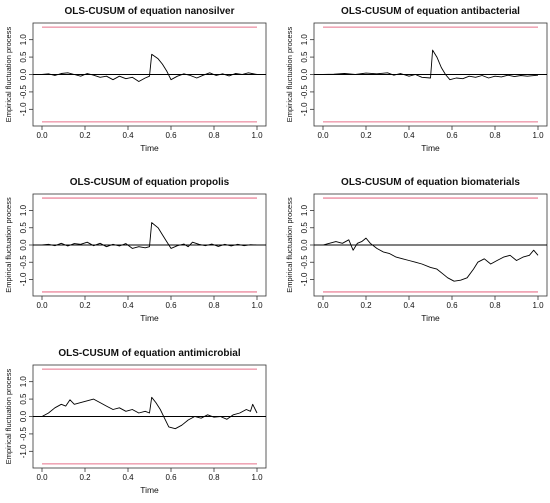 This screenshot has width=550, height=503. What do you see at coordinates (150, 182) in the screenshot?
I see `chart-title: OLS-CUSUM of equation propolis` at bounding box center [150, 182].